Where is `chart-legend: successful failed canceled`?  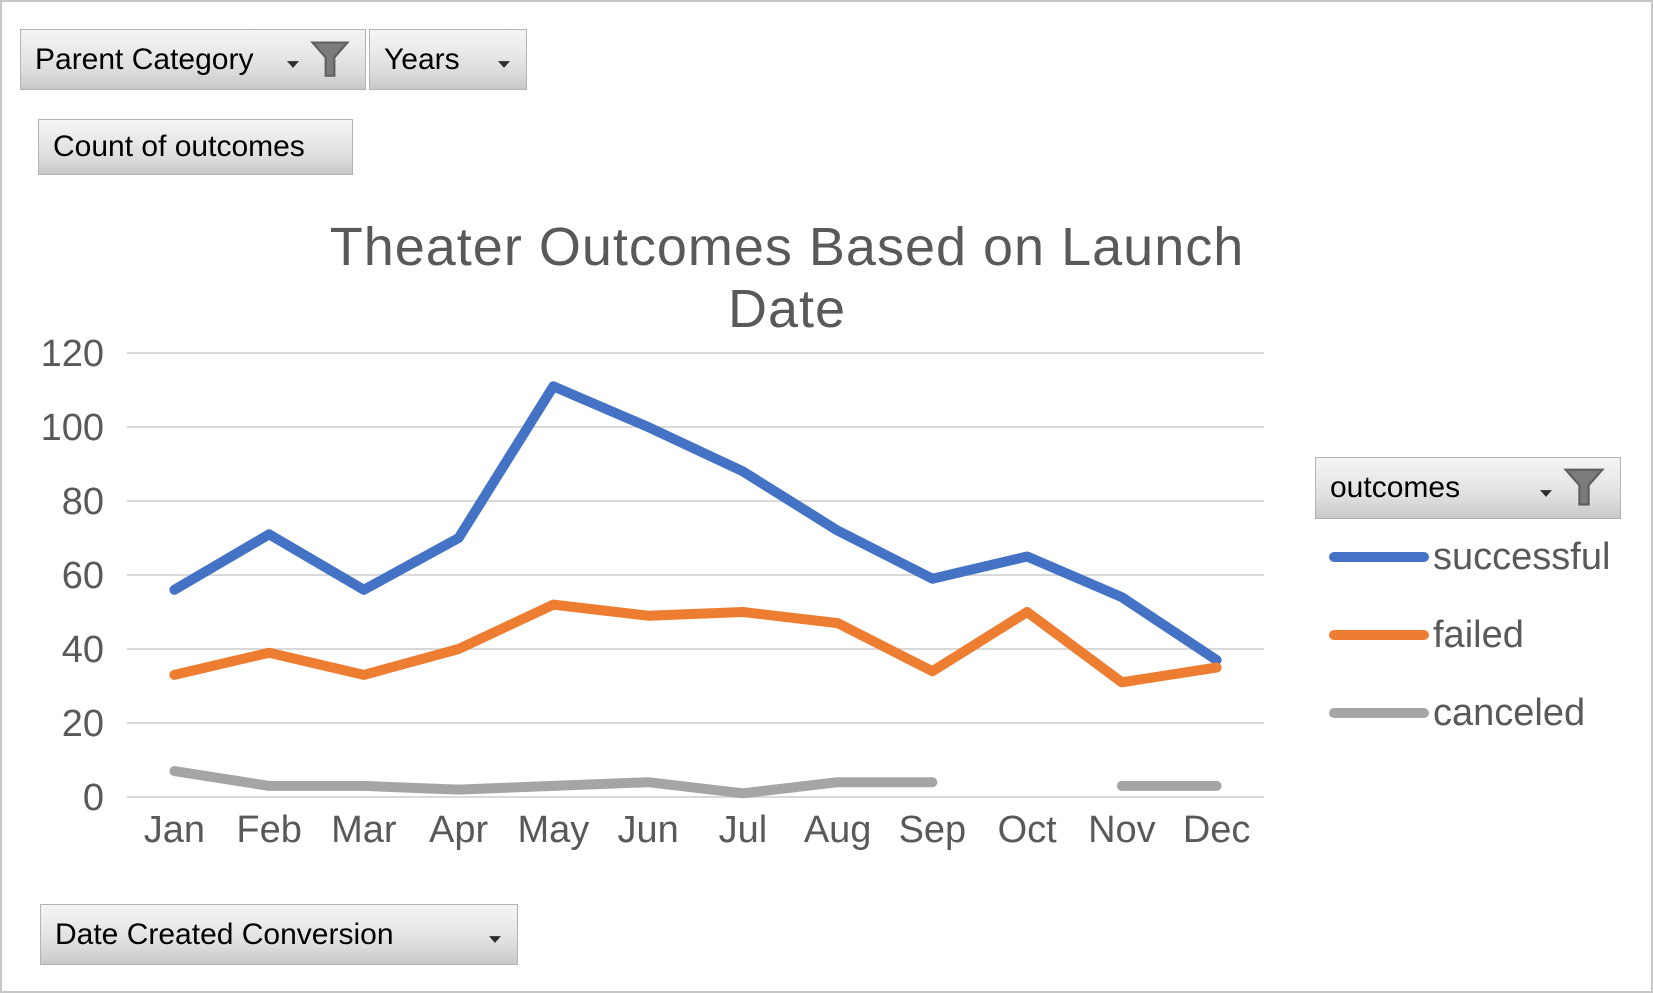
chart-legend: successful failed canceled is located at coordinates (1469, 635).